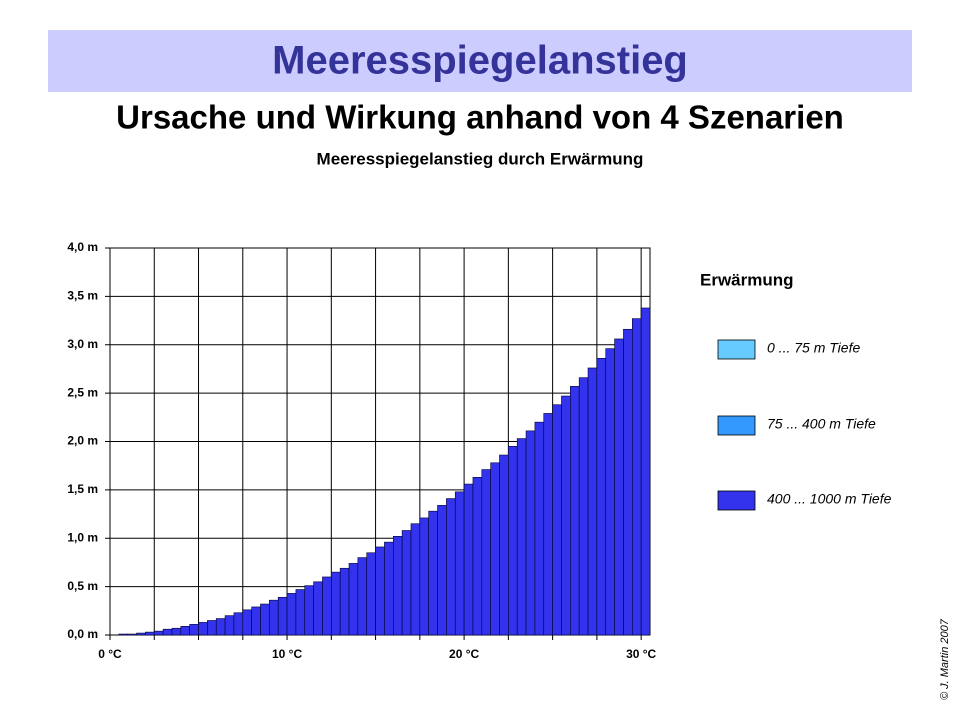 The width and height of the screenshot is (960, 725). What do you see at coordinates (82, 344) in the screenshot?
I see `y-tick-label: 3,0 m` at bounding box center [82, 344].